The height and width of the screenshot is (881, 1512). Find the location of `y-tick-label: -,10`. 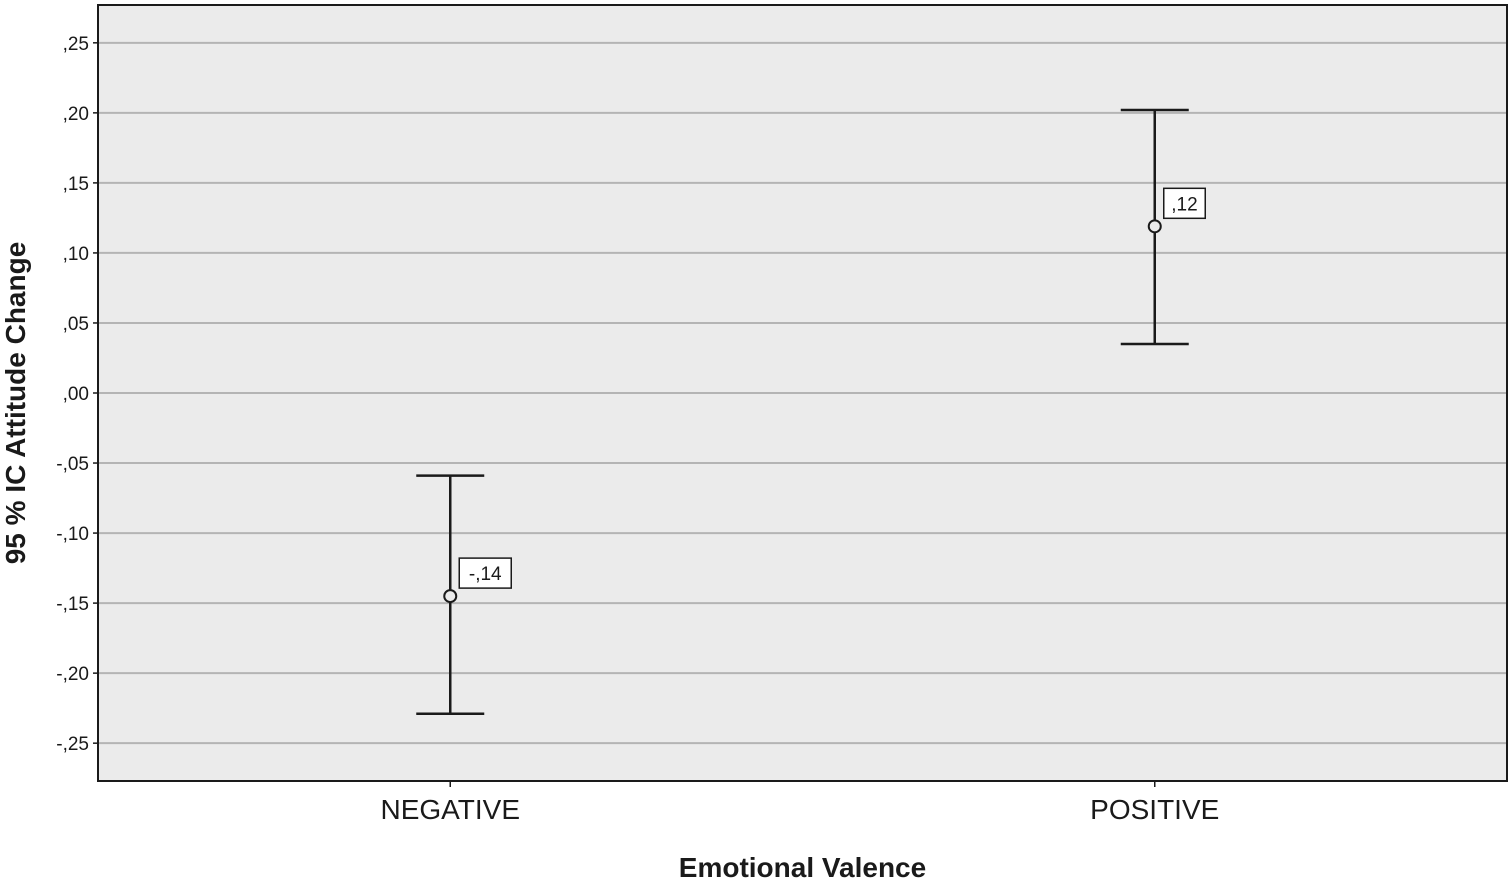

y-tick-label: -,10 is located at coordinates (72, 534).